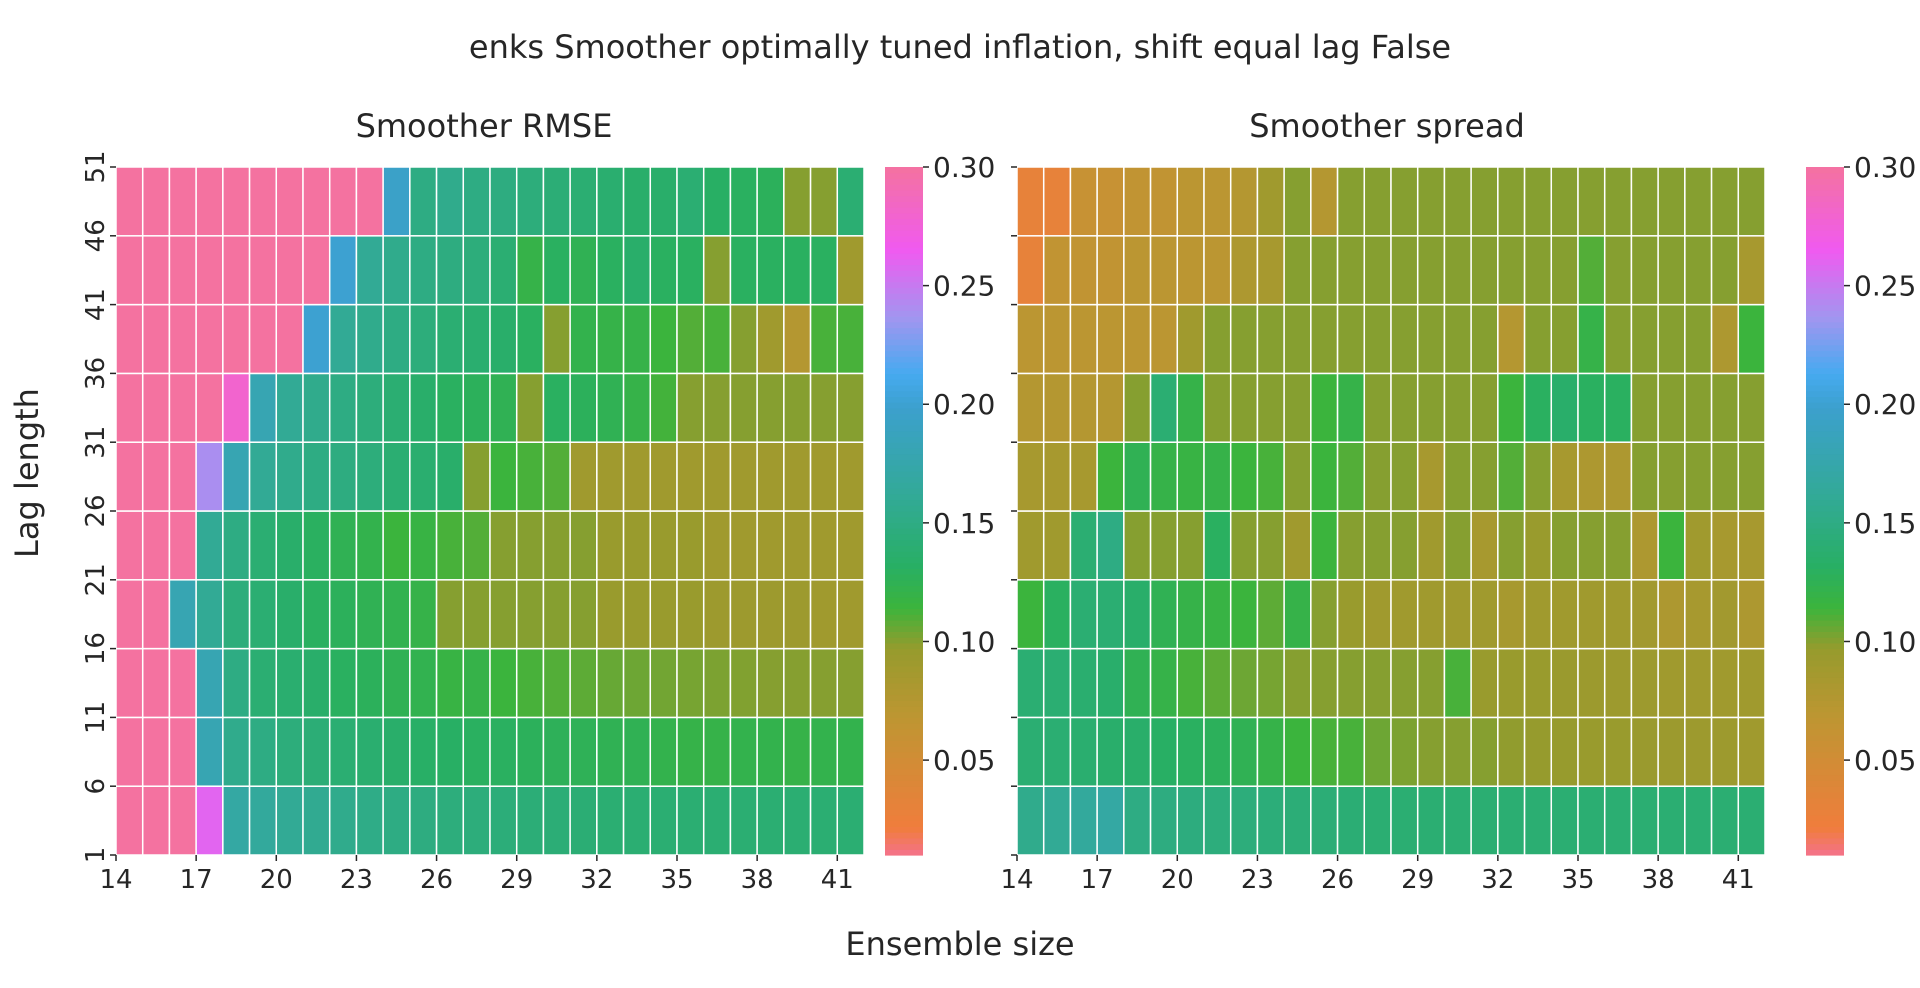 This screenshot has width=1920, height=988. I want to click on spread-x-tick-label: 17, so click(1097, 880).